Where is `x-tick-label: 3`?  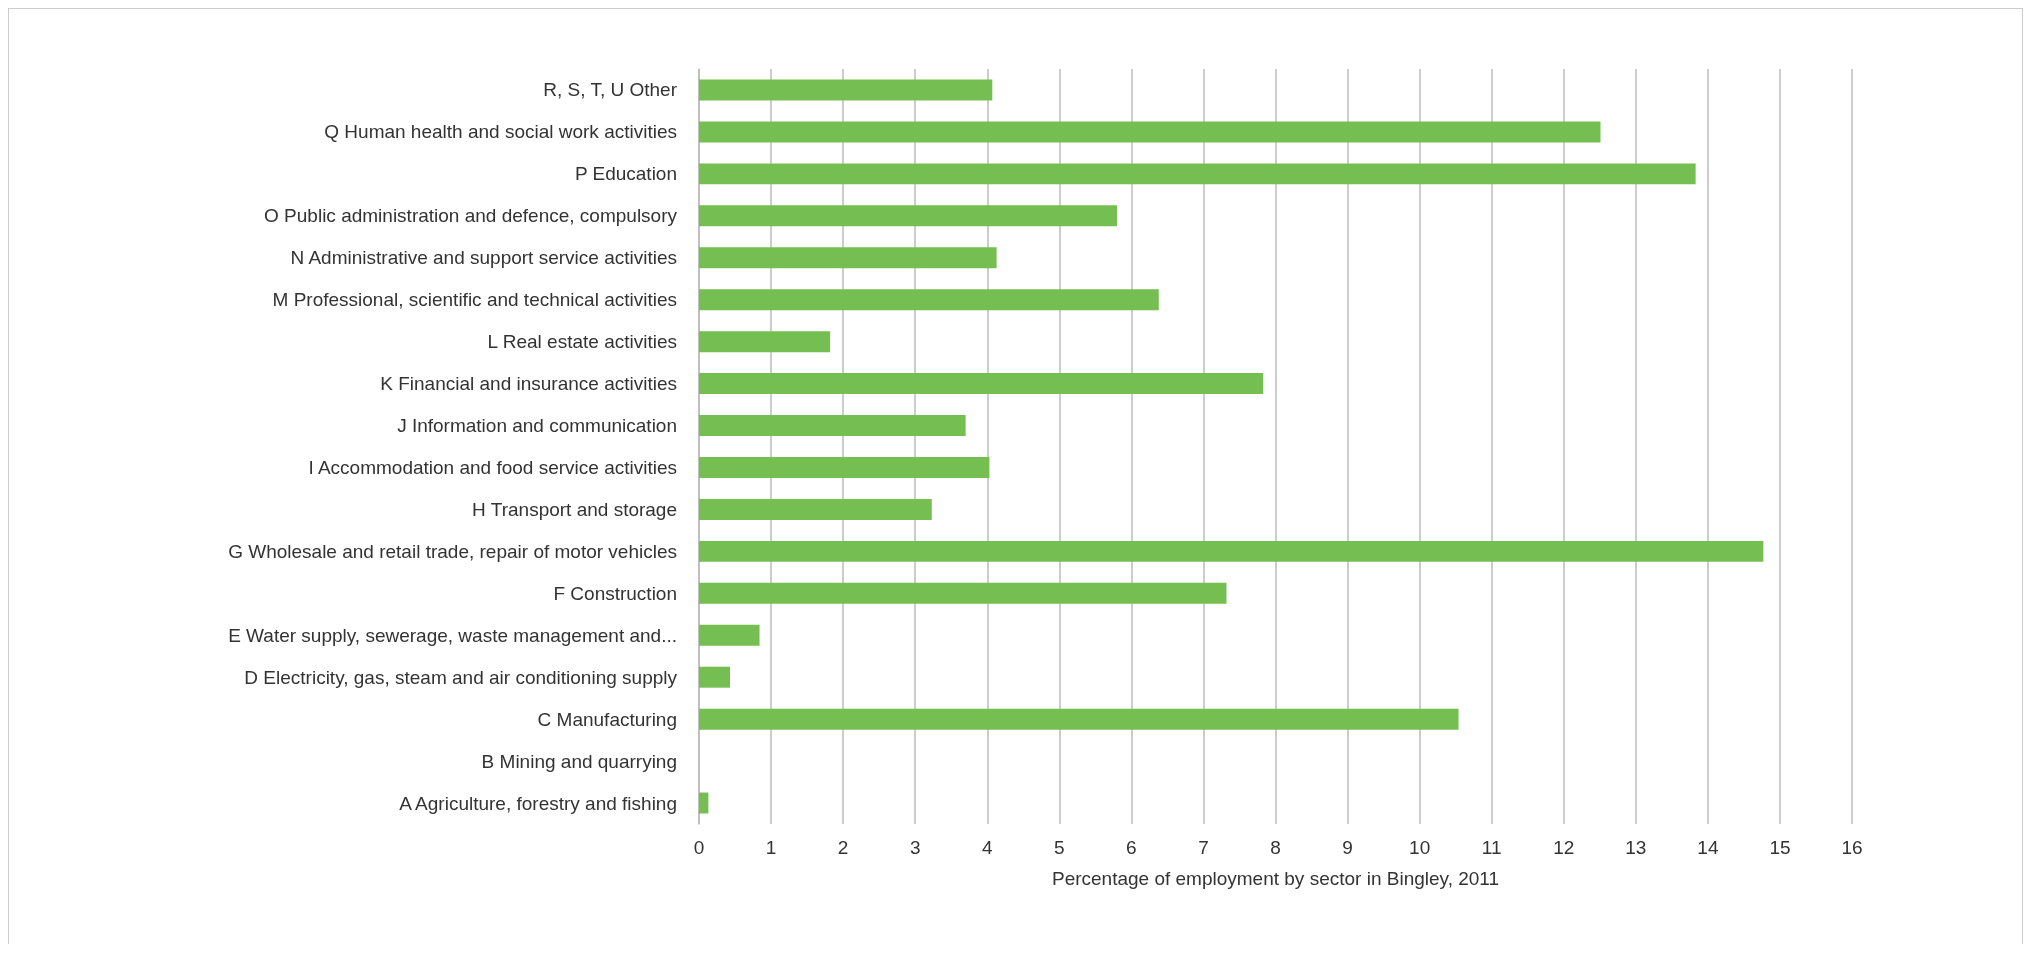 x-tick-label: 3 is located at coordinates (915, 847).